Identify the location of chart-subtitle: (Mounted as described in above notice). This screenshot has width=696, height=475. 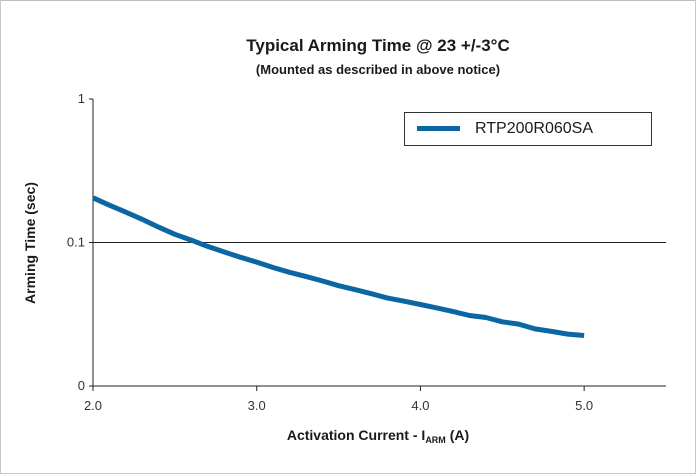
(378, 69).